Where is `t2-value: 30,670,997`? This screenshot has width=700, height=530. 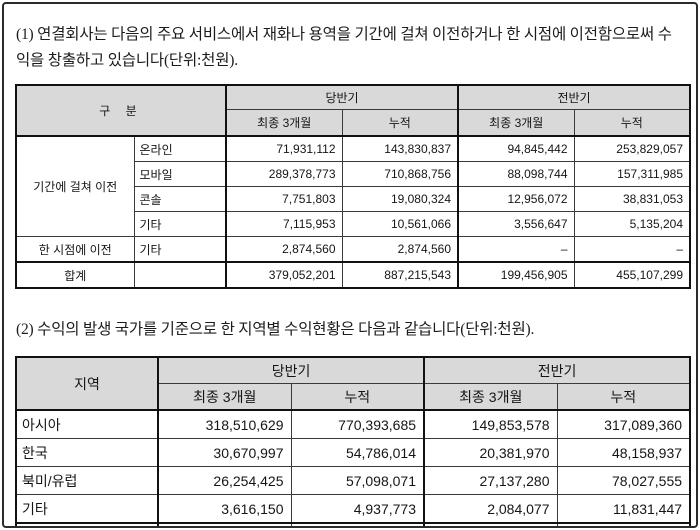
t2-value: 30,670,997 is located at coordinates (224, 452).